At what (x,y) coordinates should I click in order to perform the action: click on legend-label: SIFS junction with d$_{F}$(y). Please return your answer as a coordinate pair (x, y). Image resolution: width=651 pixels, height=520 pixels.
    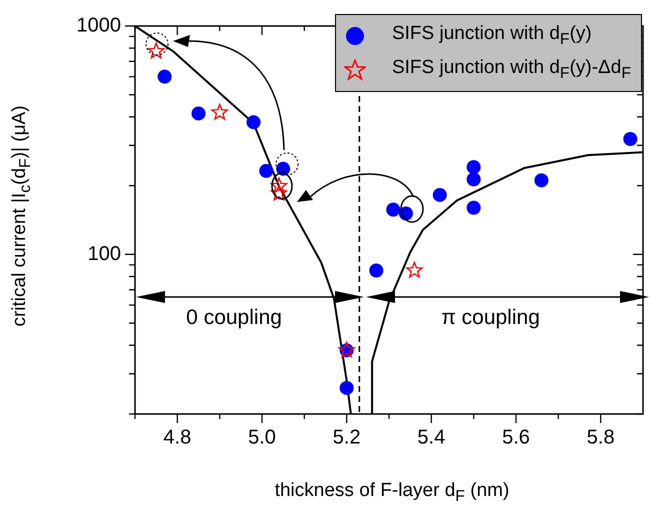
    Looking at the image, I should click on (492, 36).